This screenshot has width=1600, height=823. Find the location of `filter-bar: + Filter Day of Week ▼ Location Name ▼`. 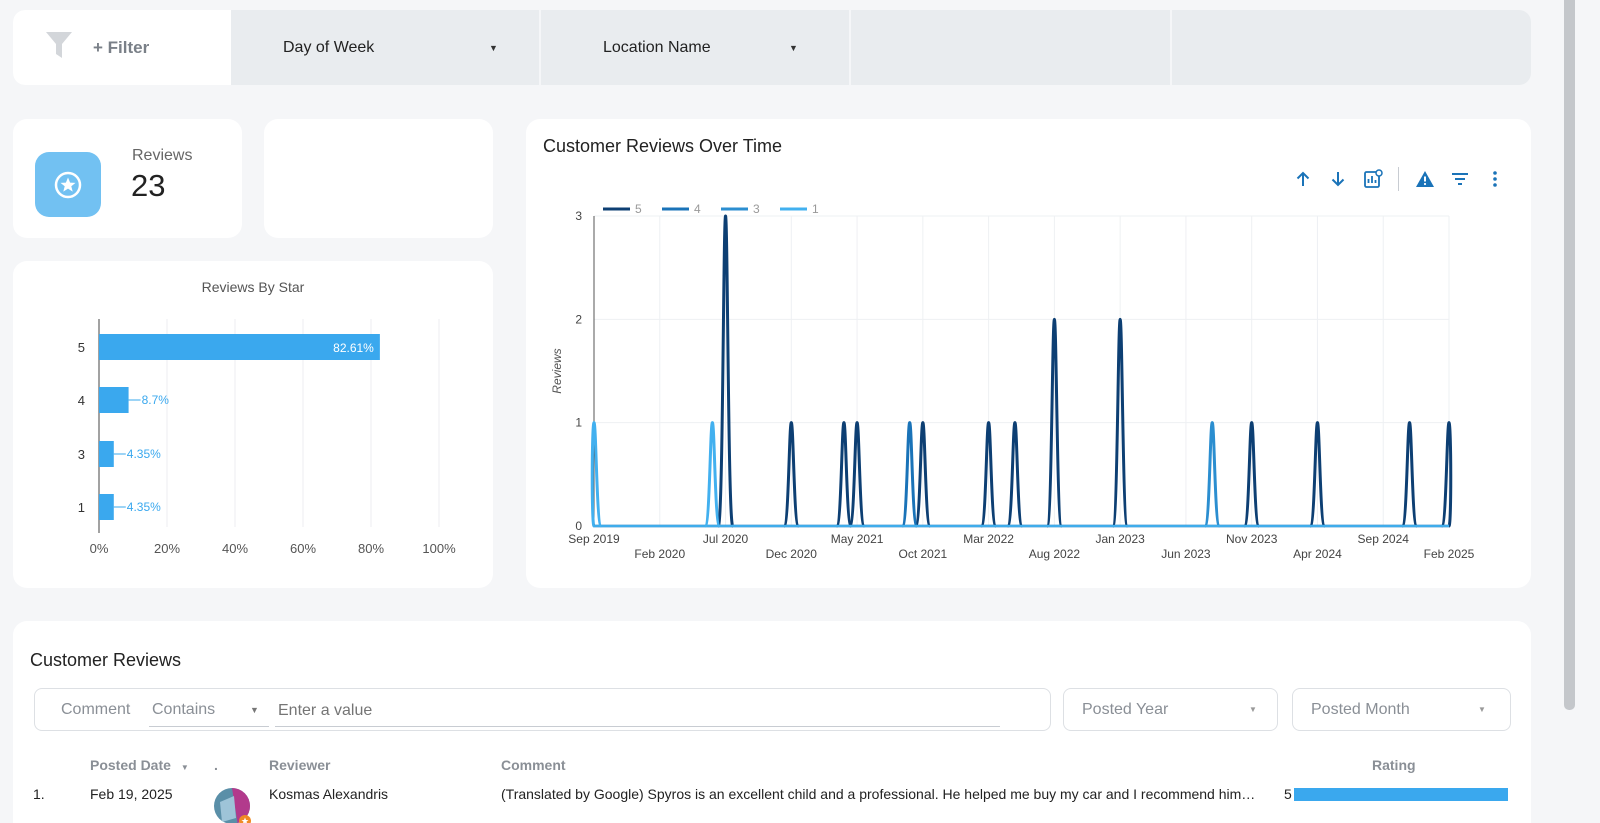

filter-bar: + Filter Day of Week ▼ Location Name ▼ is located at coordinates (772, 47).